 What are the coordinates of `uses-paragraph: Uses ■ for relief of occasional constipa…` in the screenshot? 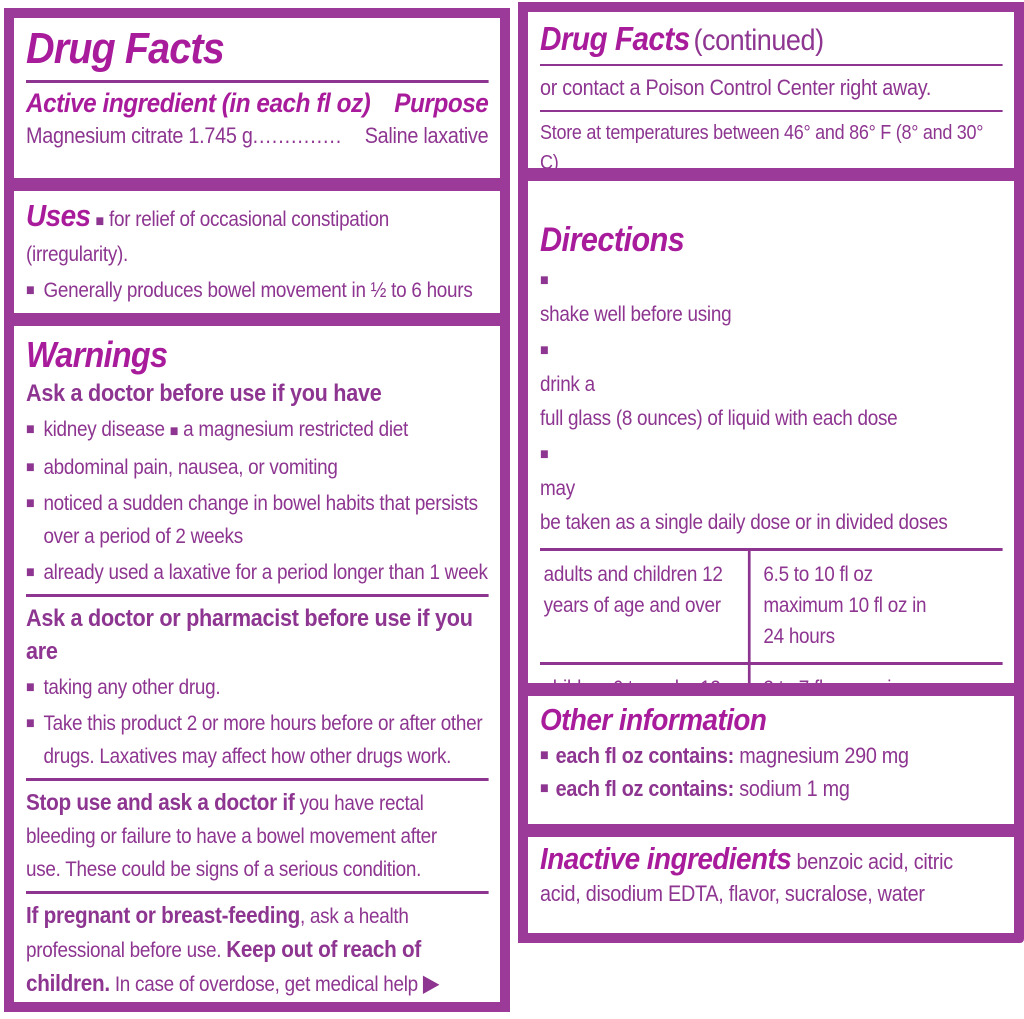 It's located at (257, 235).